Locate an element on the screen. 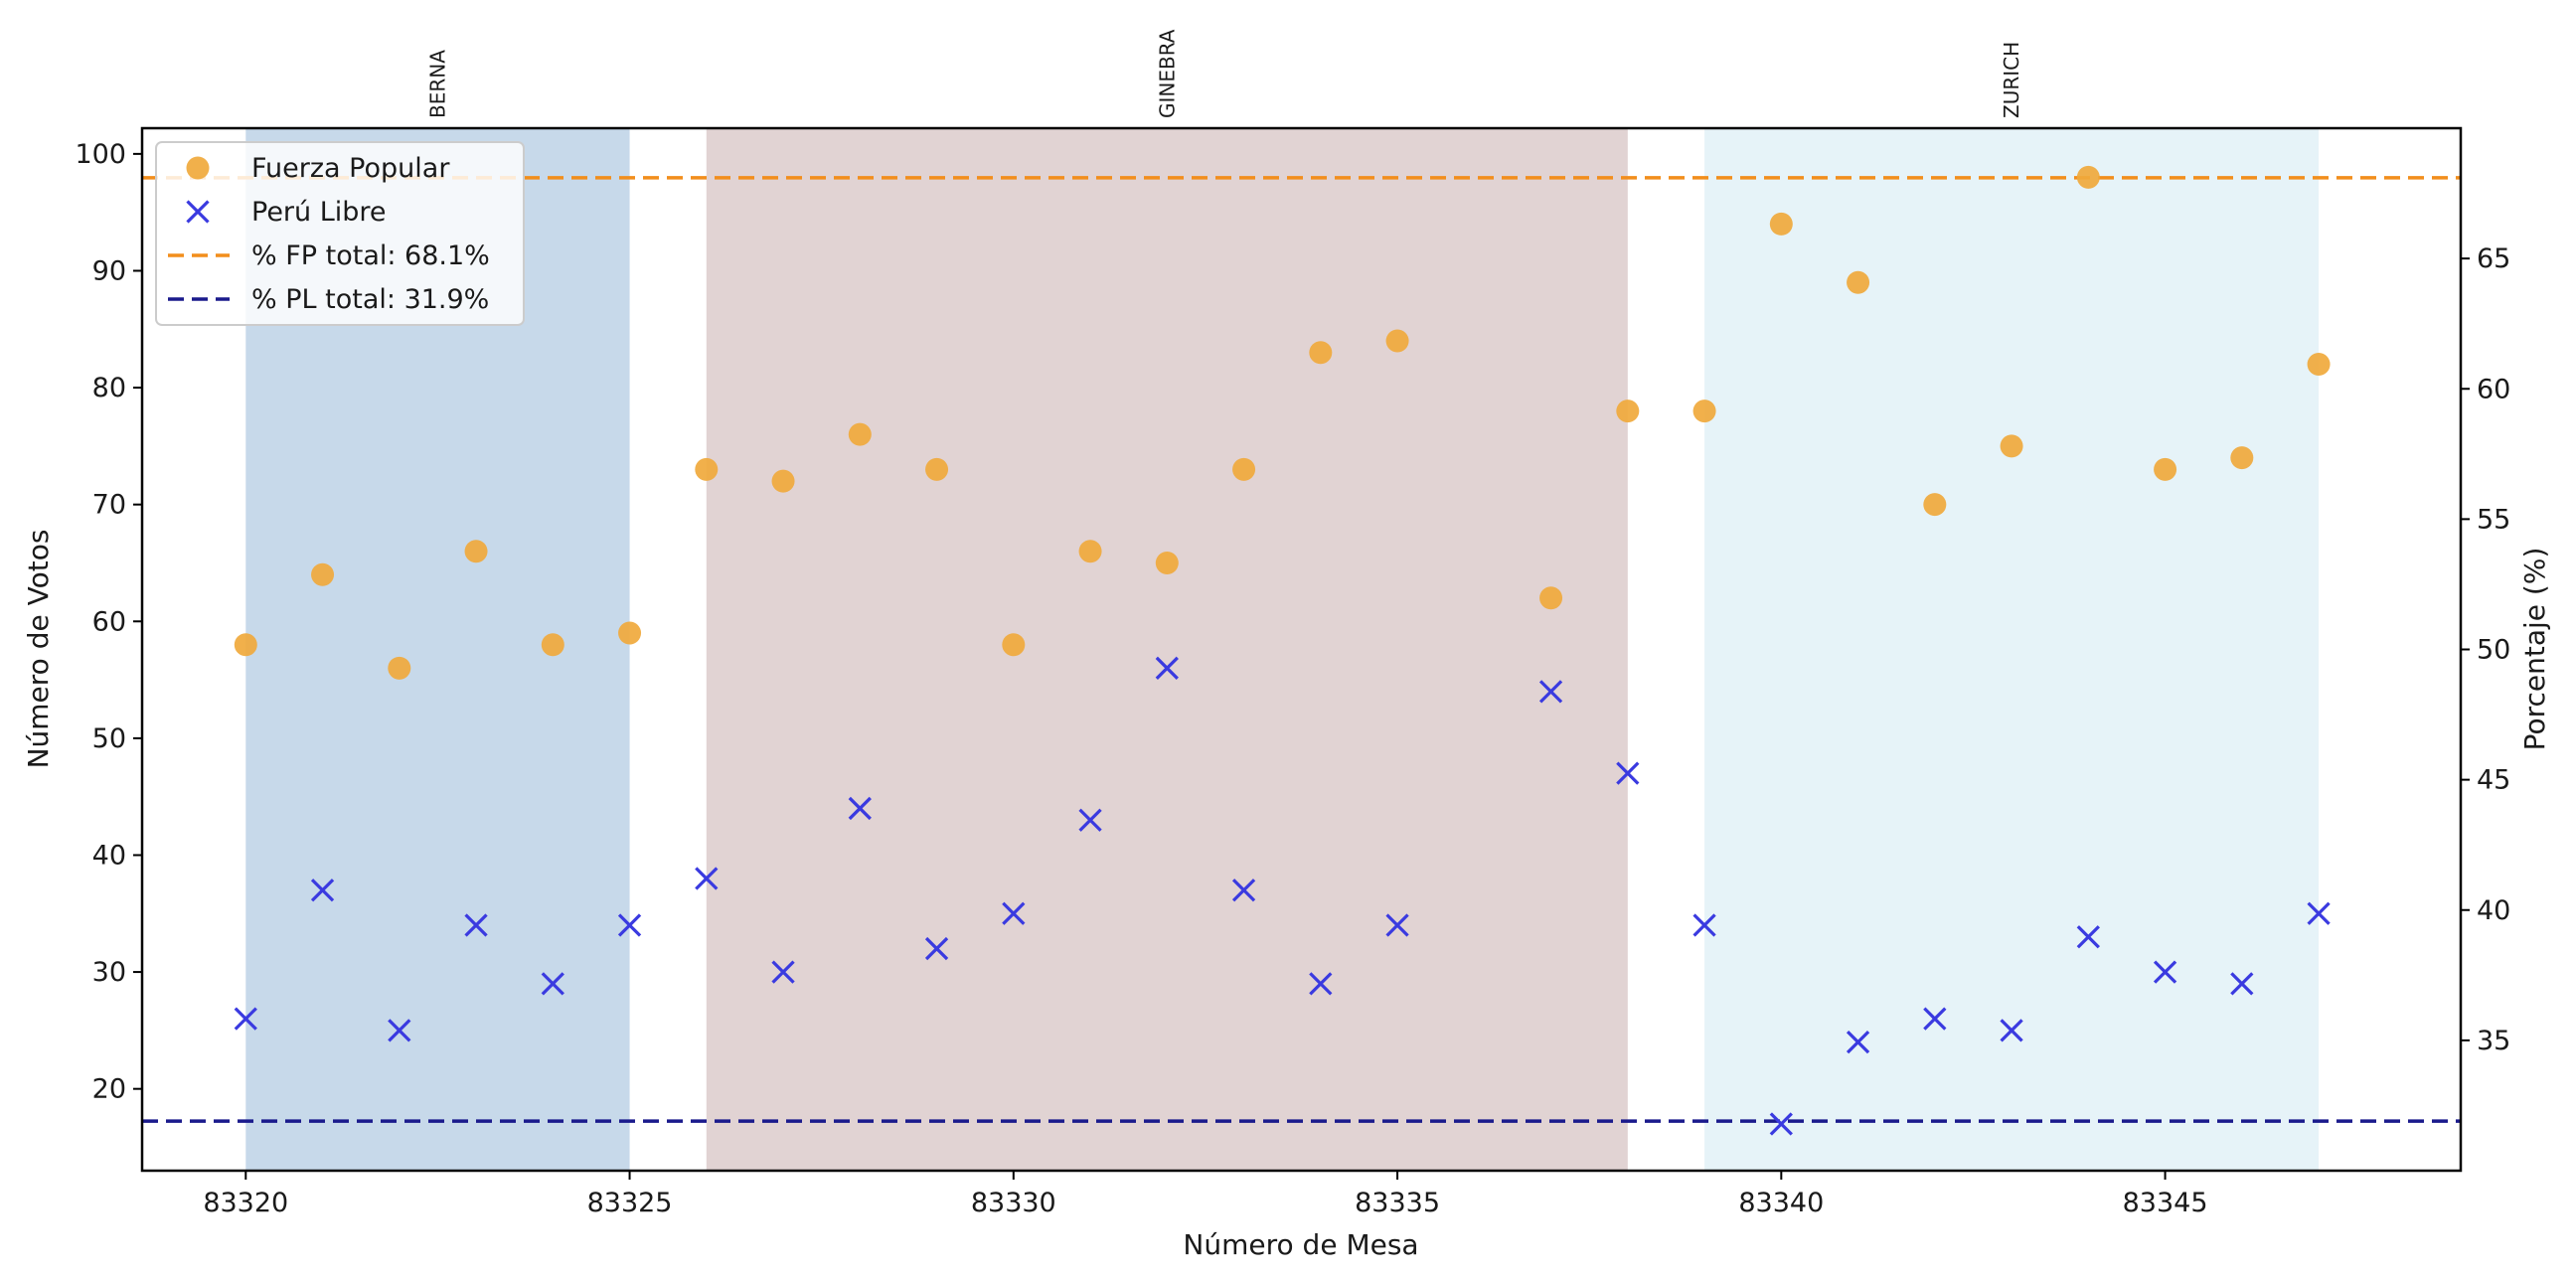 The height and width of the screenshot is (1278, 2576). legend-label: % PL total: 31.9% is located at coordinates (370, 299).